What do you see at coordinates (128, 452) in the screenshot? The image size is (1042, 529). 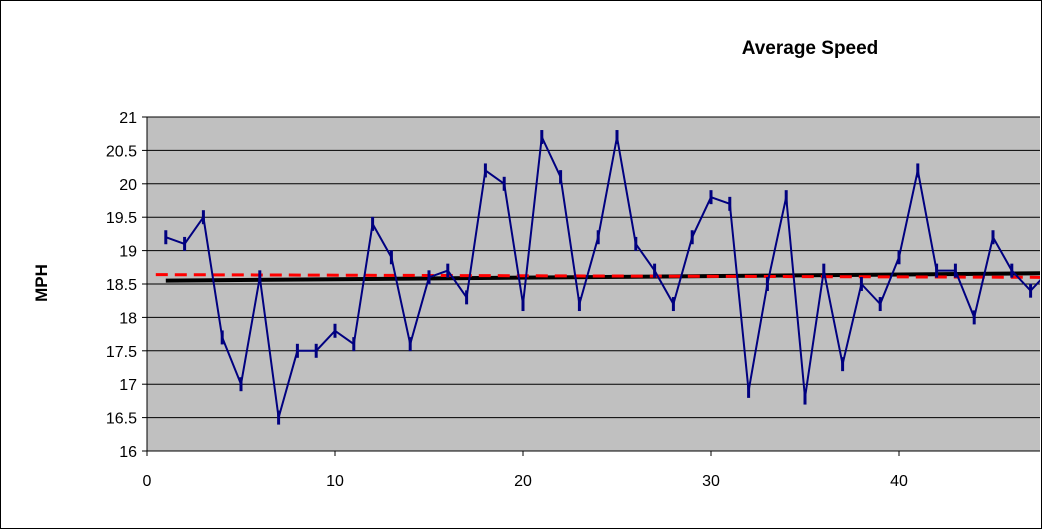 I see `y-tick-label: 16` at bounding box center [128, 452].